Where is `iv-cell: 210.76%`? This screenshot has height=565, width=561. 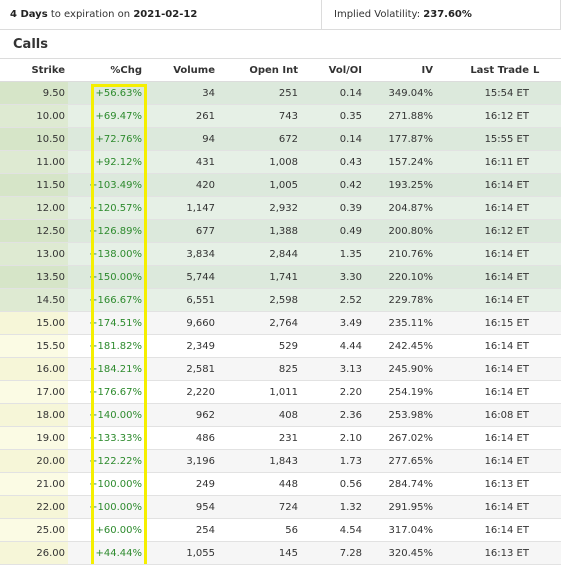 iv-cell: 210.76% is located at coordinates (411, 254).